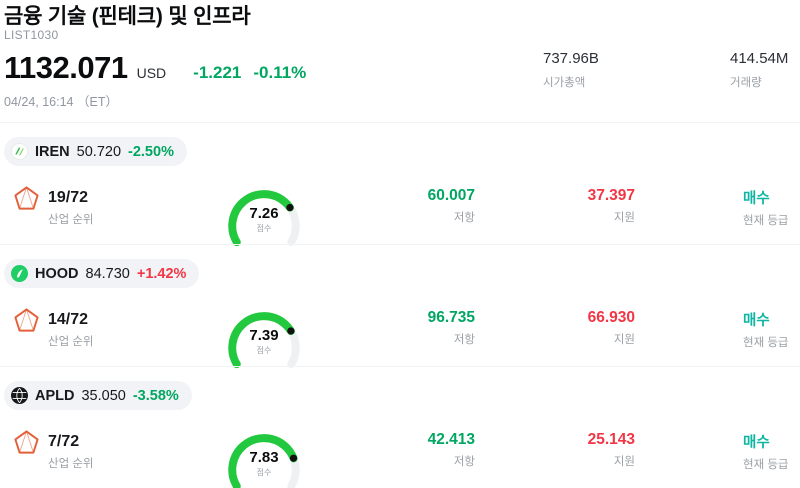  I want to click on volume-value: 414.54M, so click(759, 58).